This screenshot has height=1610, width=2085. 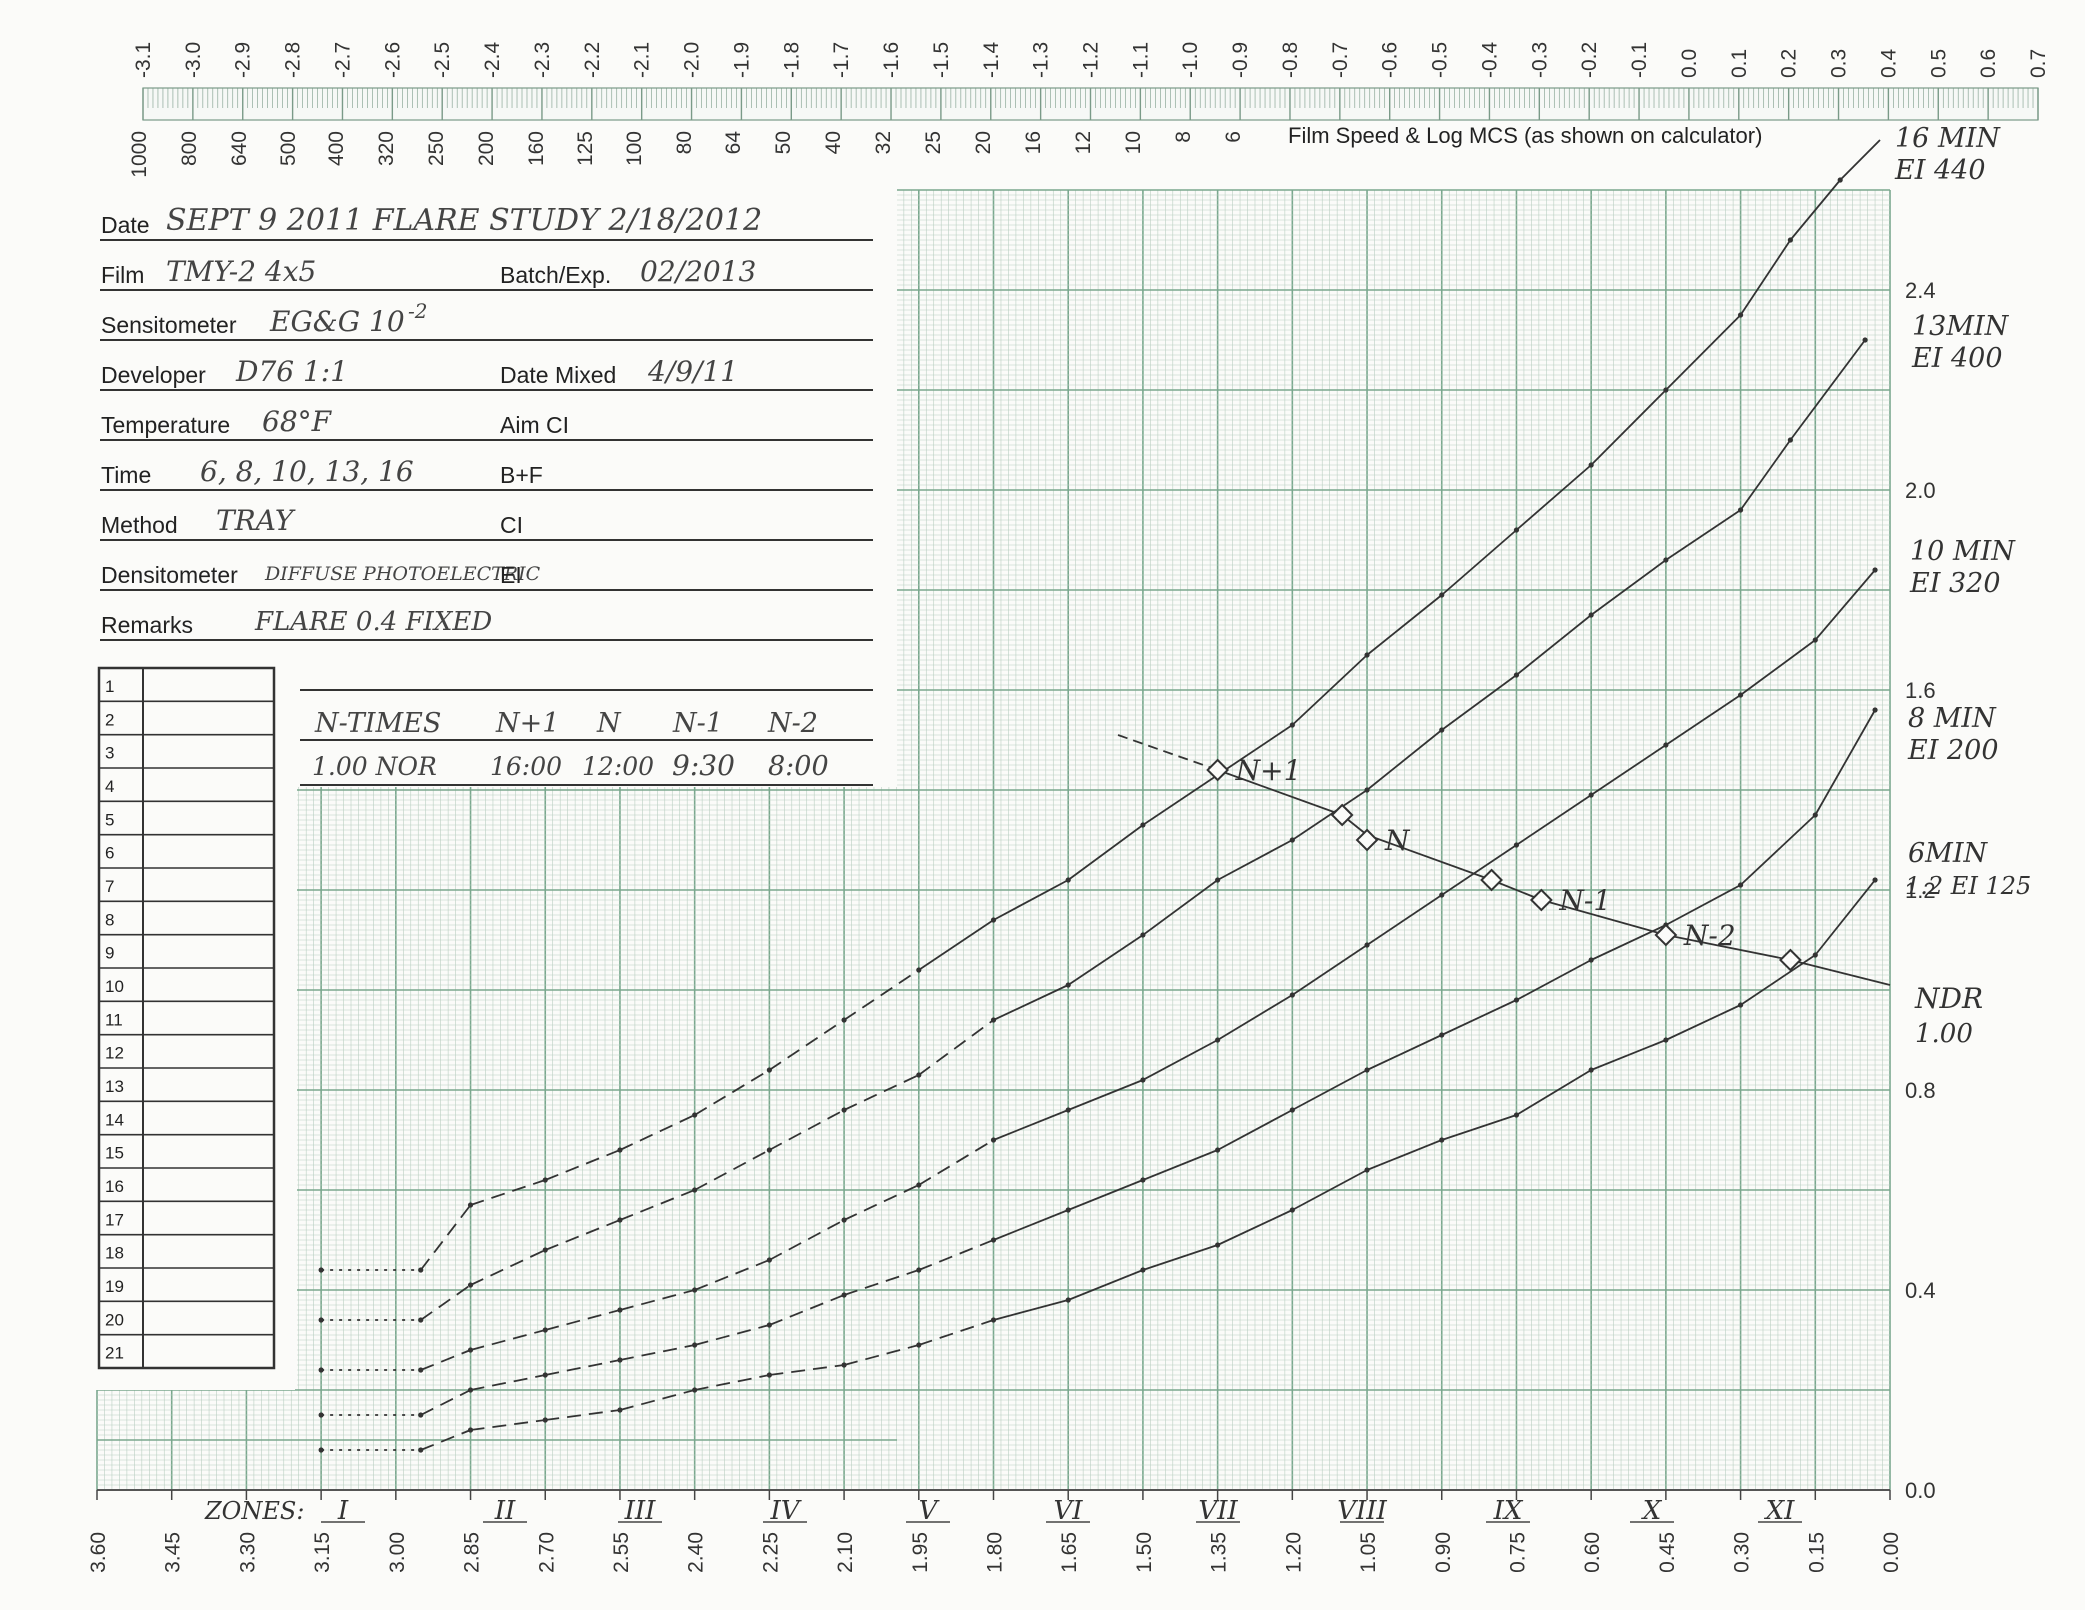 I want to click on film-speed-tick-label: 64, so click(x=733, y=143).